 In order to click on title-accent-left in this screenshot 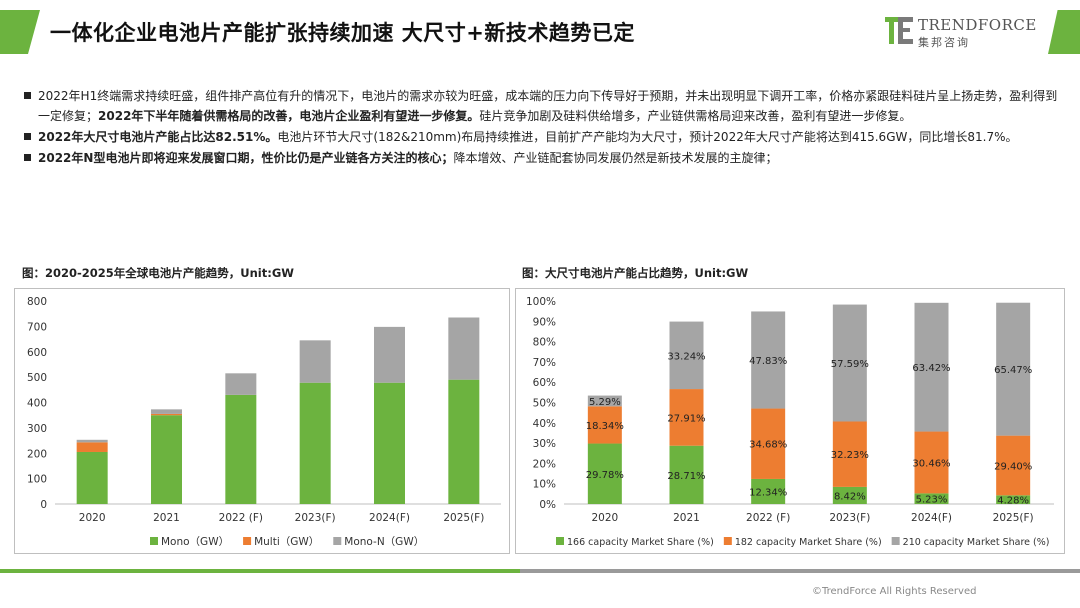, I will do `click(20, 32)`.